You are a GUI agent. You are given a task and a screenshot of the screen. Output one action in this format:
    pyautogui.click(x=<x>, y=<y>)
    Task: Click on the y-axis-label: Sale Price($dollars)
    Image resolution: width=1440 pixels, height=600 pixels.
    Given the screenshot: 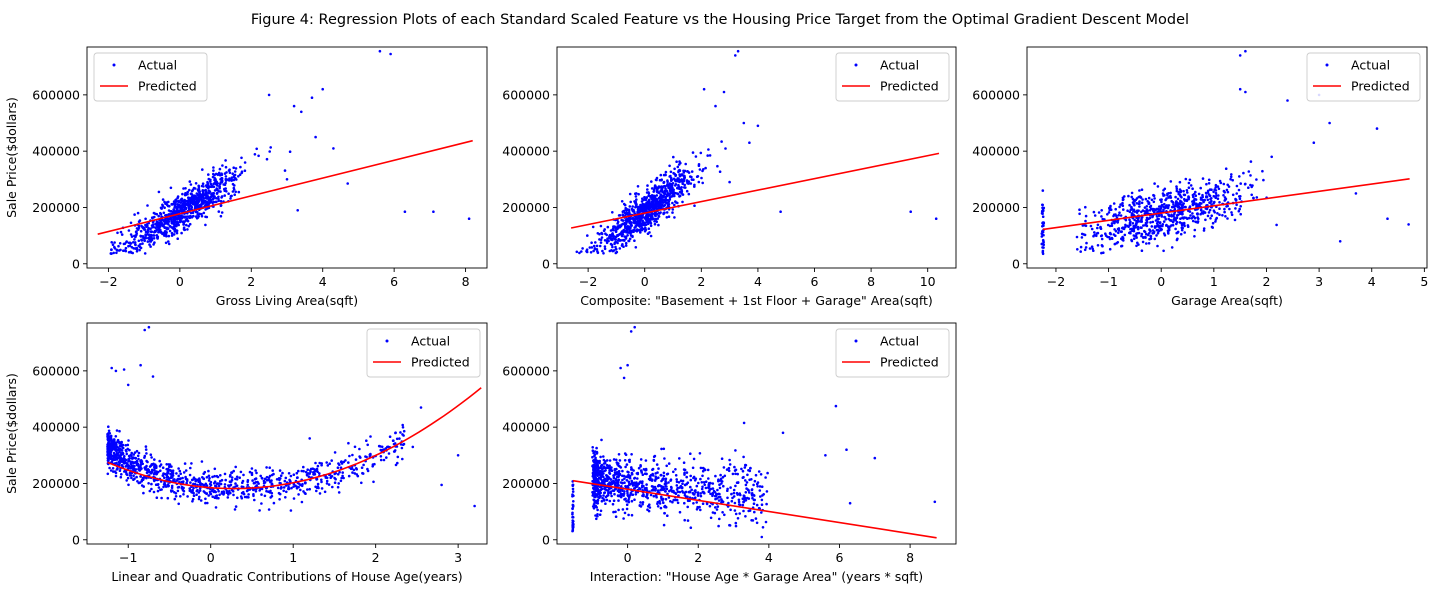 What is the action you would take?
    pyautogui.click(x=11, y=433)
    